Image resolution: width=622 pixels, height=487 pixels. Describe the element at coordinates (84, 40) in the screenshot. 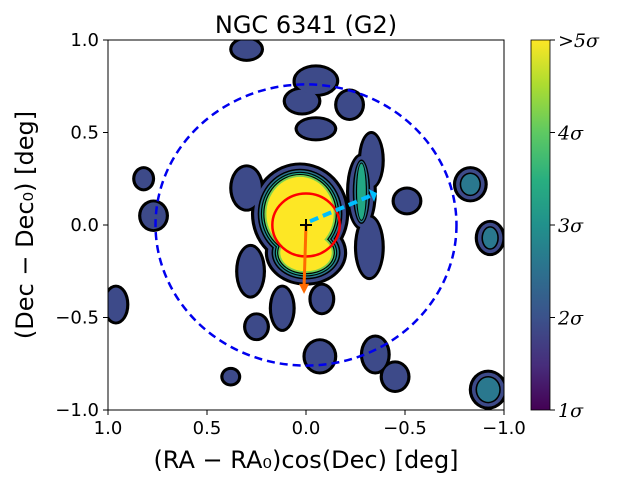

I see `y-tick-label: 1.0` at that location.